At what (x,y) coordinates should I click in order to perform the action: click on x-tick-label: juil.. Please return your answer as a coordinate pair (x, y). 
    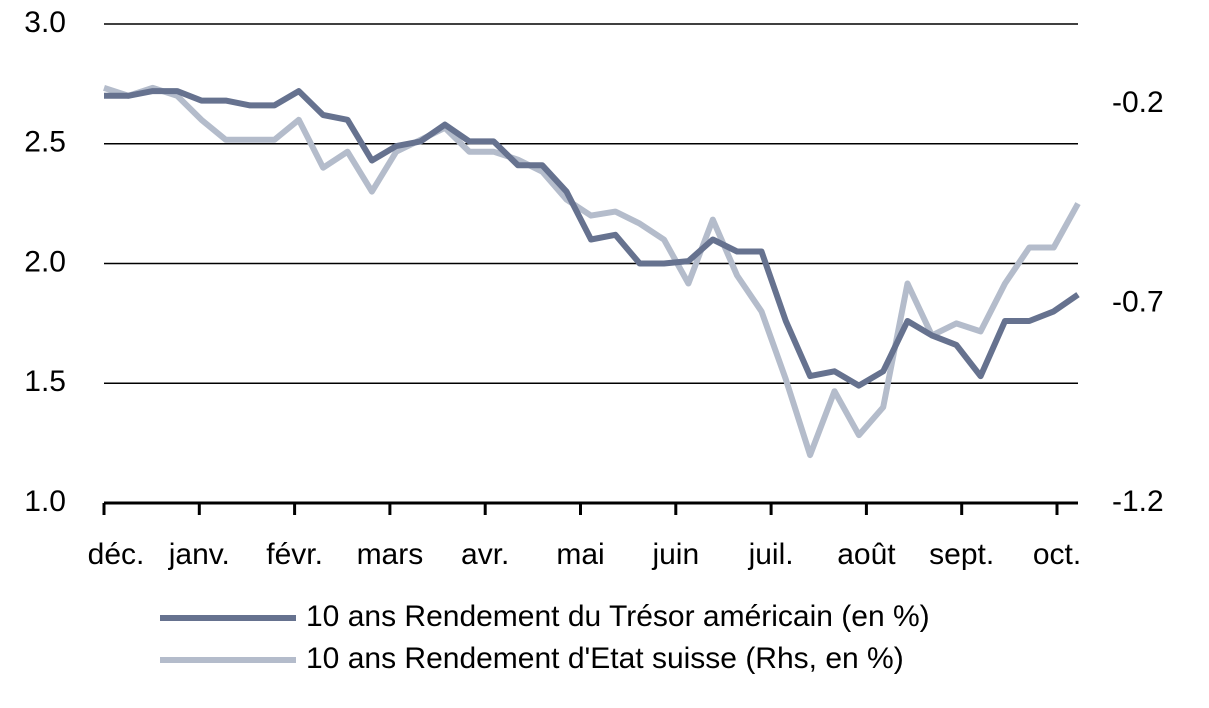
    Looking at the image, I should click on (771, 554).